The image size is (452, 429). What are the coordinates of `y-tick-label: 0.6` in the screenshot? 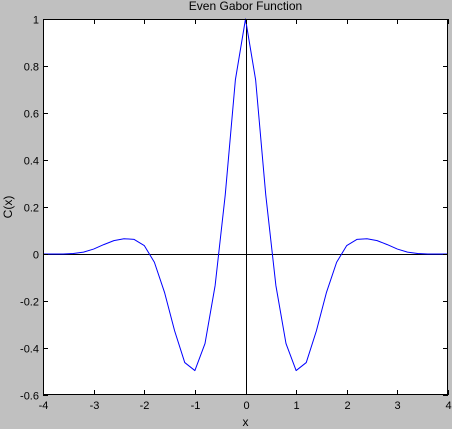 It's located at (31, 115).